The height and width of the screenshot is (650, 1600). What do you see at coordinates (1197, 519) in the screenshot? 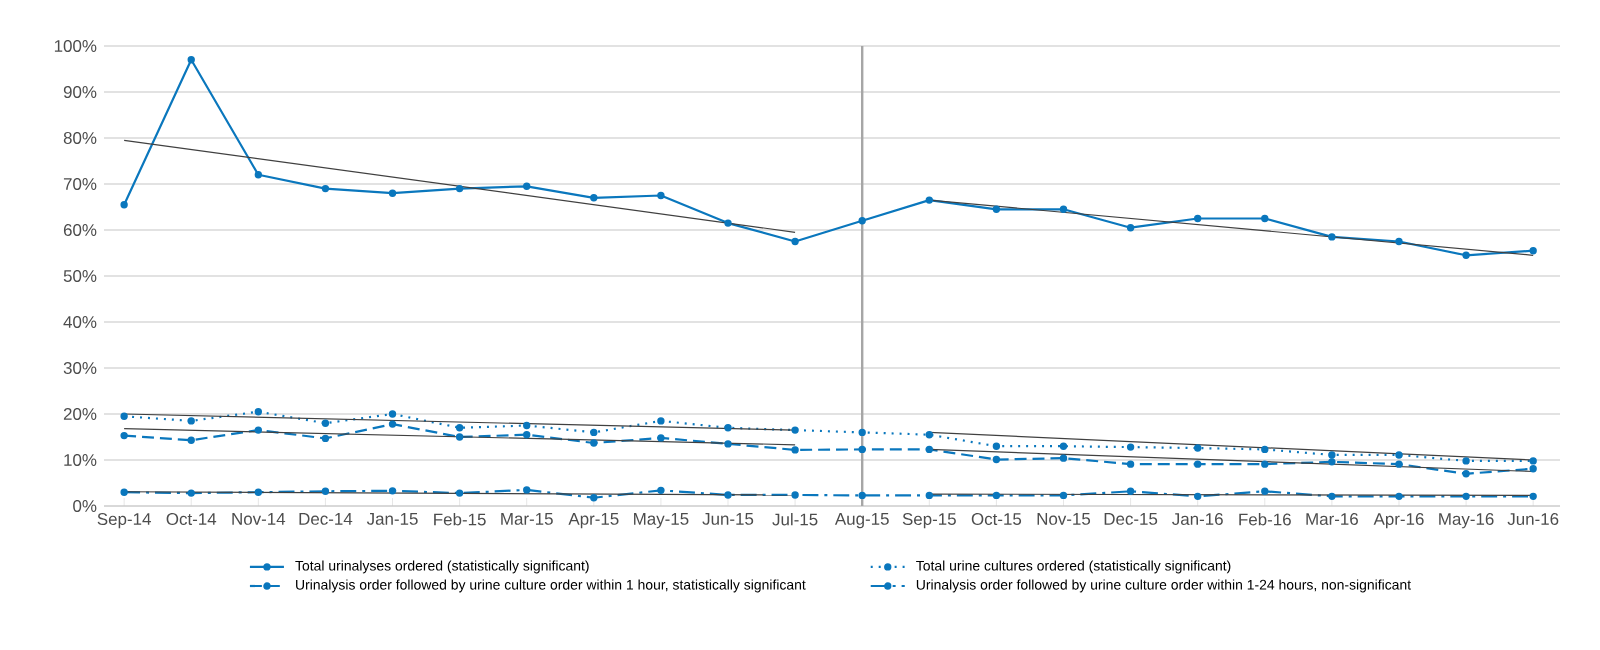
I see `x-tick-label: Jan-16` at bounding box center [1197, 519].